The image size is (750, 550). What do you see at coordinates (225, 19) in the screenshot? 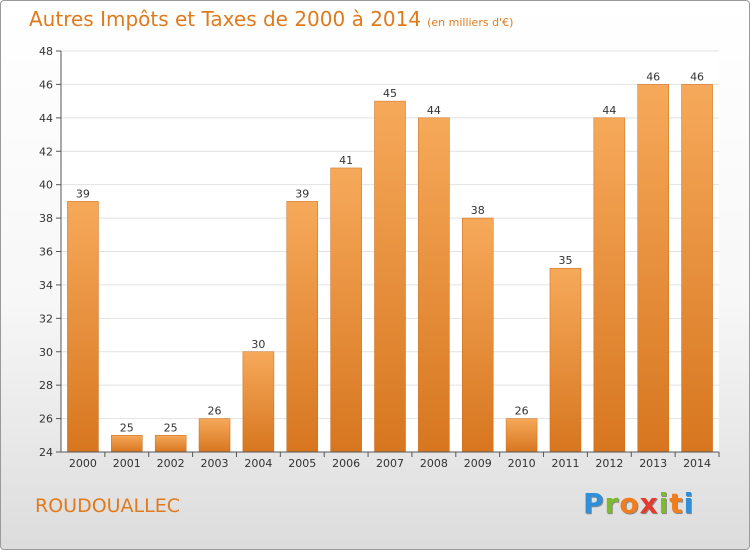
I see `chart-title-text: Autres Impôts et Taxes de 2000 à 2014` at bounding box center [225, 19].